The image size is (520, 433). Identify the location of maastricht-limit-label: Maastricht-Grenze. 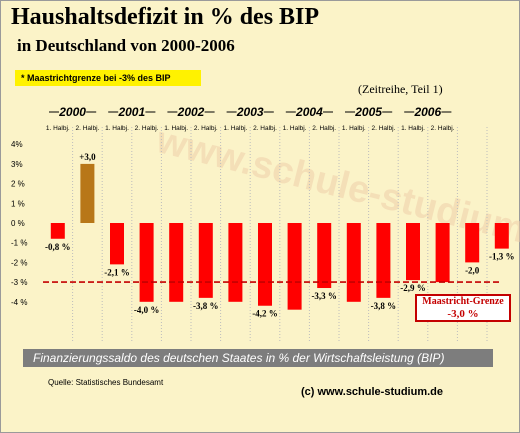
(463, 301).